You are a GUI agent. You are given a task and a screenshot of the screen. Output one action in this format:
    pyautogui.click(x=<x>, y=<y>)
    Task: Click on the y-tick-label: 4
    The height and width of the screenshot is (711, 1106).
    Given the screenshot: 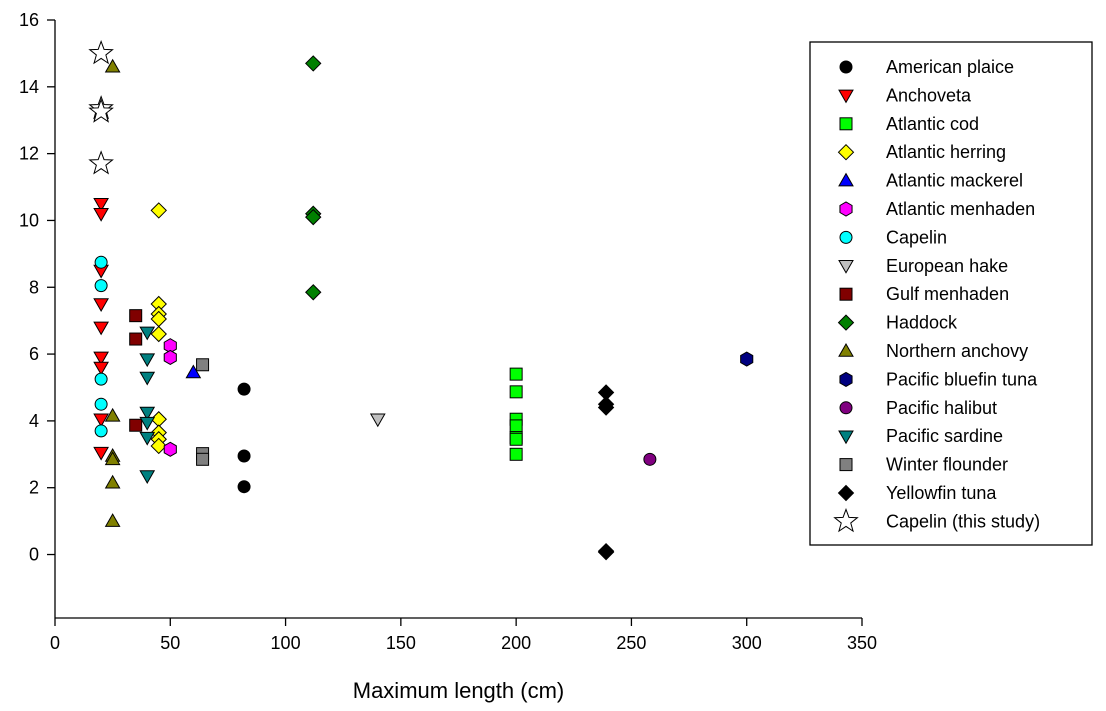 What is the action you would take?
    pyautogui.click(x=34, y=421)
    